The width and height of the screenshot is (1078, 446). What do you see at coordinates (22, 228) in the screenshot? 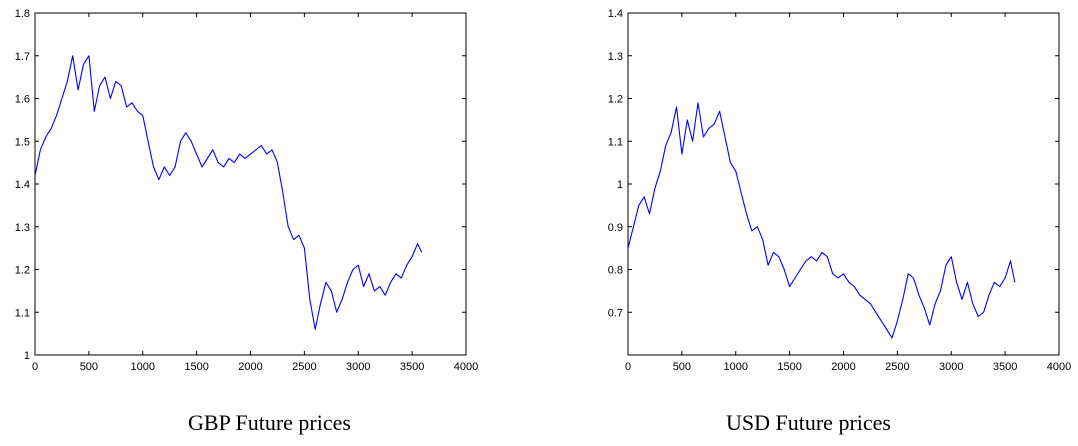
I see `gbp-y-tick-label: 1.3` at bounding box center [22, 228].